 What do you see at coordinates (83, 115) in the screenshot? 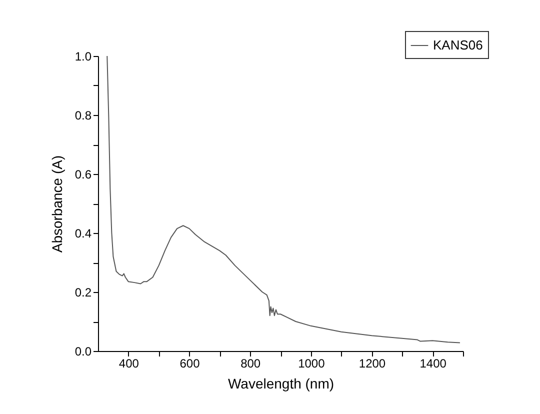
I see `y-tick-label: 0.8` at bounding box center [83, 115].